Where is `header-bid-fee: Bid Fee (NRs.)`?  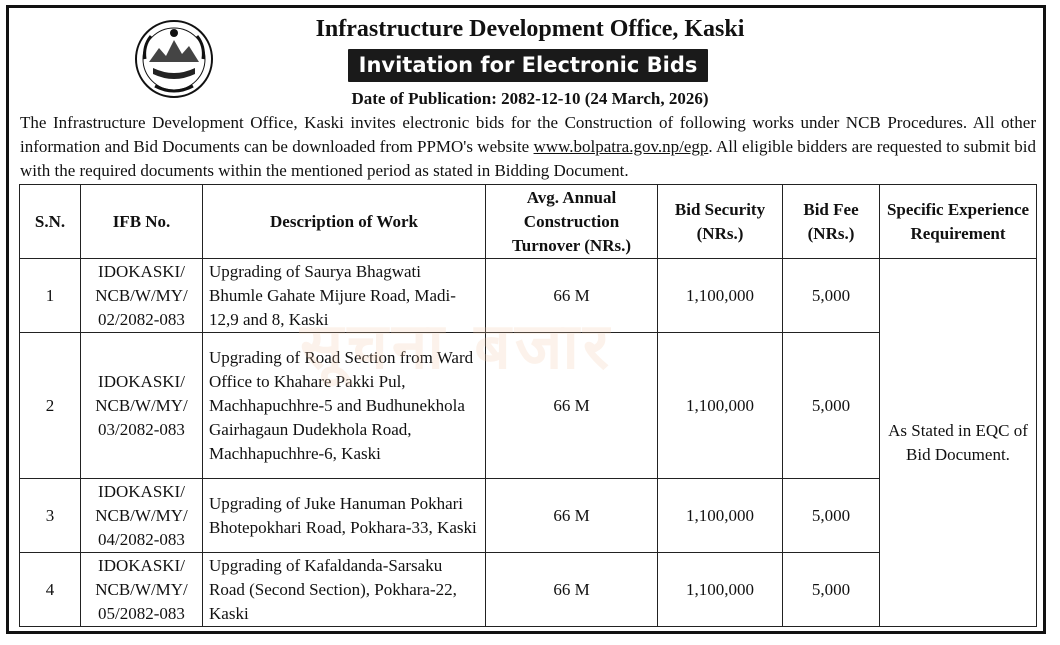 header-bid-fee: Bid Fee (NRs.) is located at coordinates (831, 221).